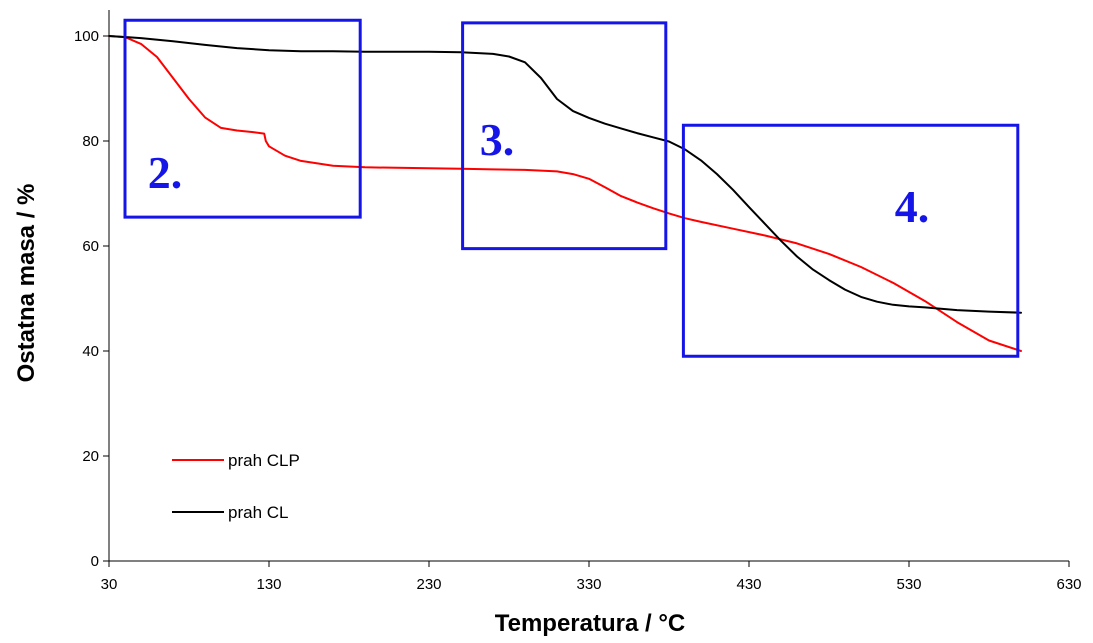 The image size is (1093, 643). What do you see at coordinates (236, 486) in the screenshot?
I see `legend: prah CLP prah CL` at bounding box center [236, 486].